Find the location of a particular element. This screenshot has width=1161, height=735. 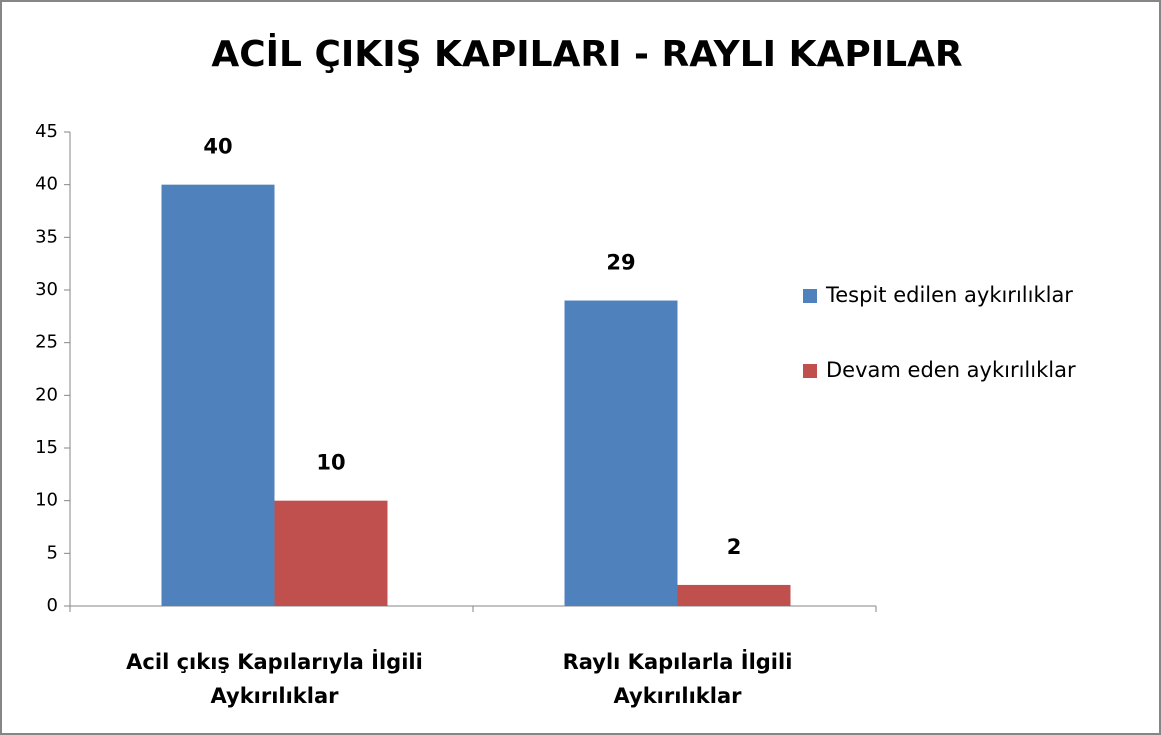

y-tick-label: 45 is located at coordinates (46, 131).